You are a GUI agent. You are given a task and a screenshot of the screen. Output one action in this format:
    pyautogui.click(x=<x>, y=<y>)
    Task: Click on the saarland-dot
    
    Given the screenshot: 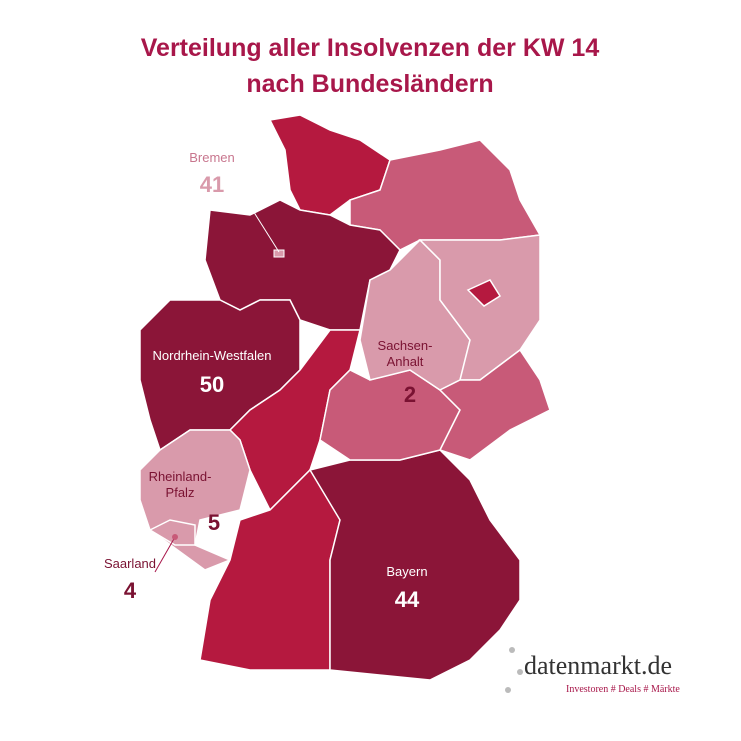 What is the action you would take?
    pyautogui.click(x=175, y=537)
    